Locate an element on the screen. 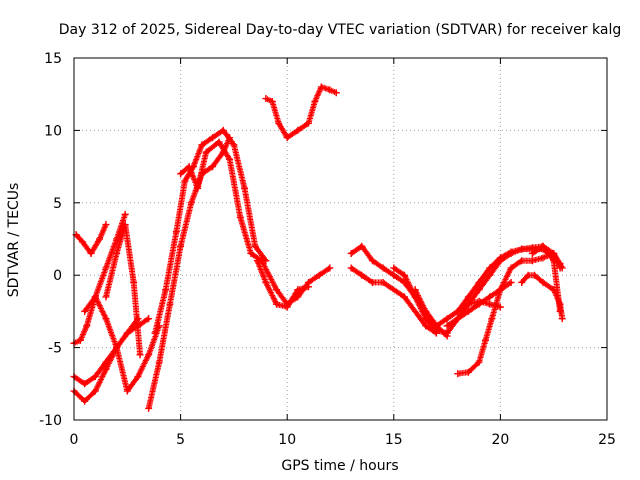  x-axis-label: GPS time / hours is located at coordinates (339, 466).